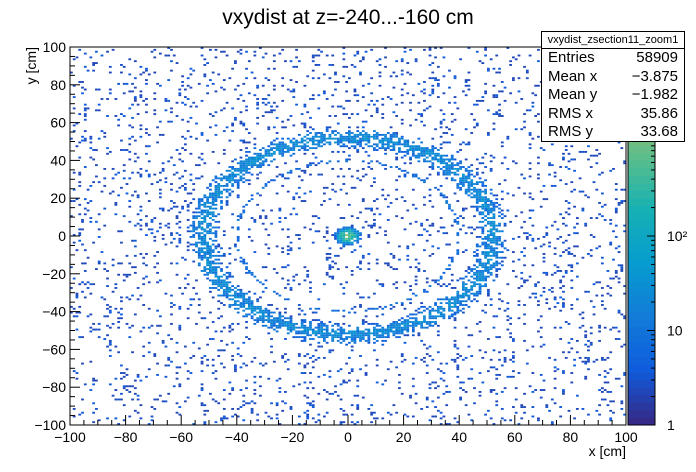 The height and width of the screenshot is (472, 696). What do you see at coordinates (641, 300) in the screenshot?
I see `palette-segment` at bounding box center [641, 300].